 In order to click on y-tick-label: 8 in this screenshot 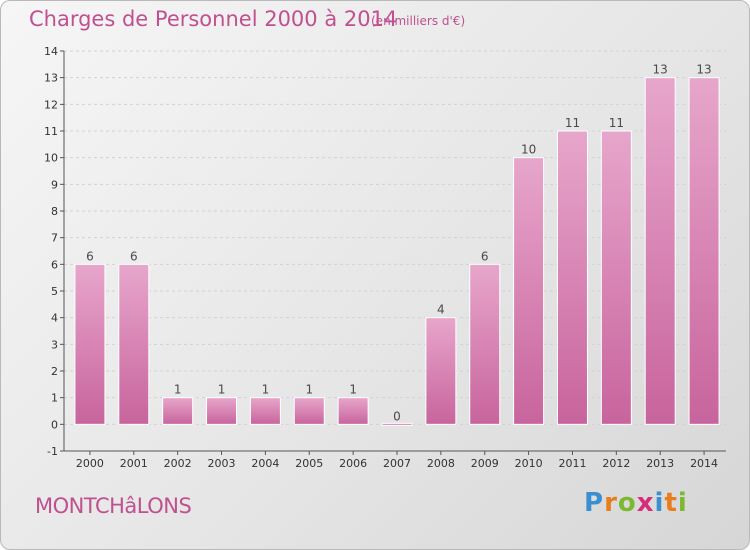, I will do `click(54, 211)`.